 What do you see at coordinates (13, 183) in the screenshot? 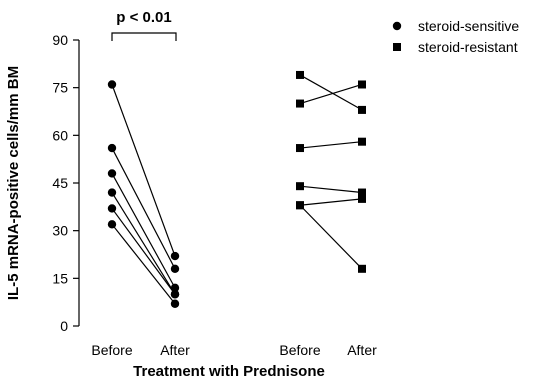
I see `y-axis-title: IL-5 mRNA-positive cells/mm BM` at bounding box center [13, 183].